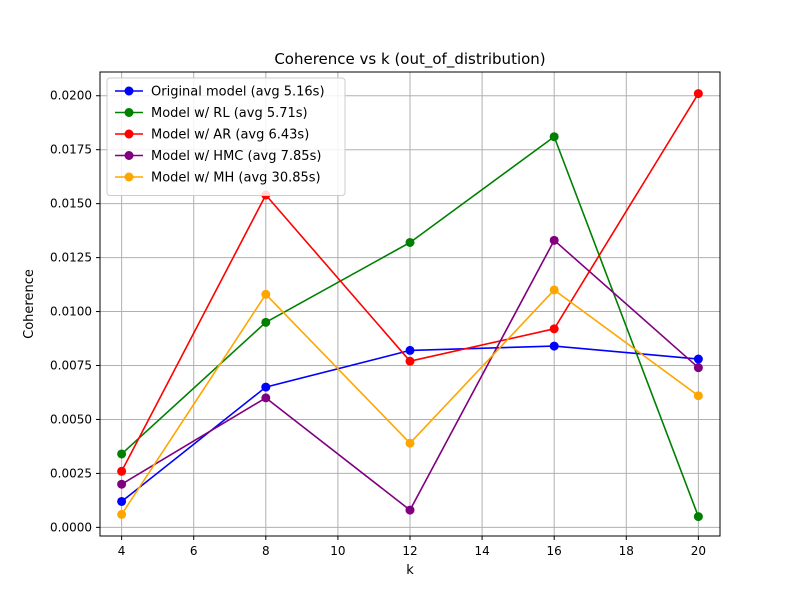  I want to click on x-axis: 4 6 8 10 12 14 16 18 20, so click(412, 547).